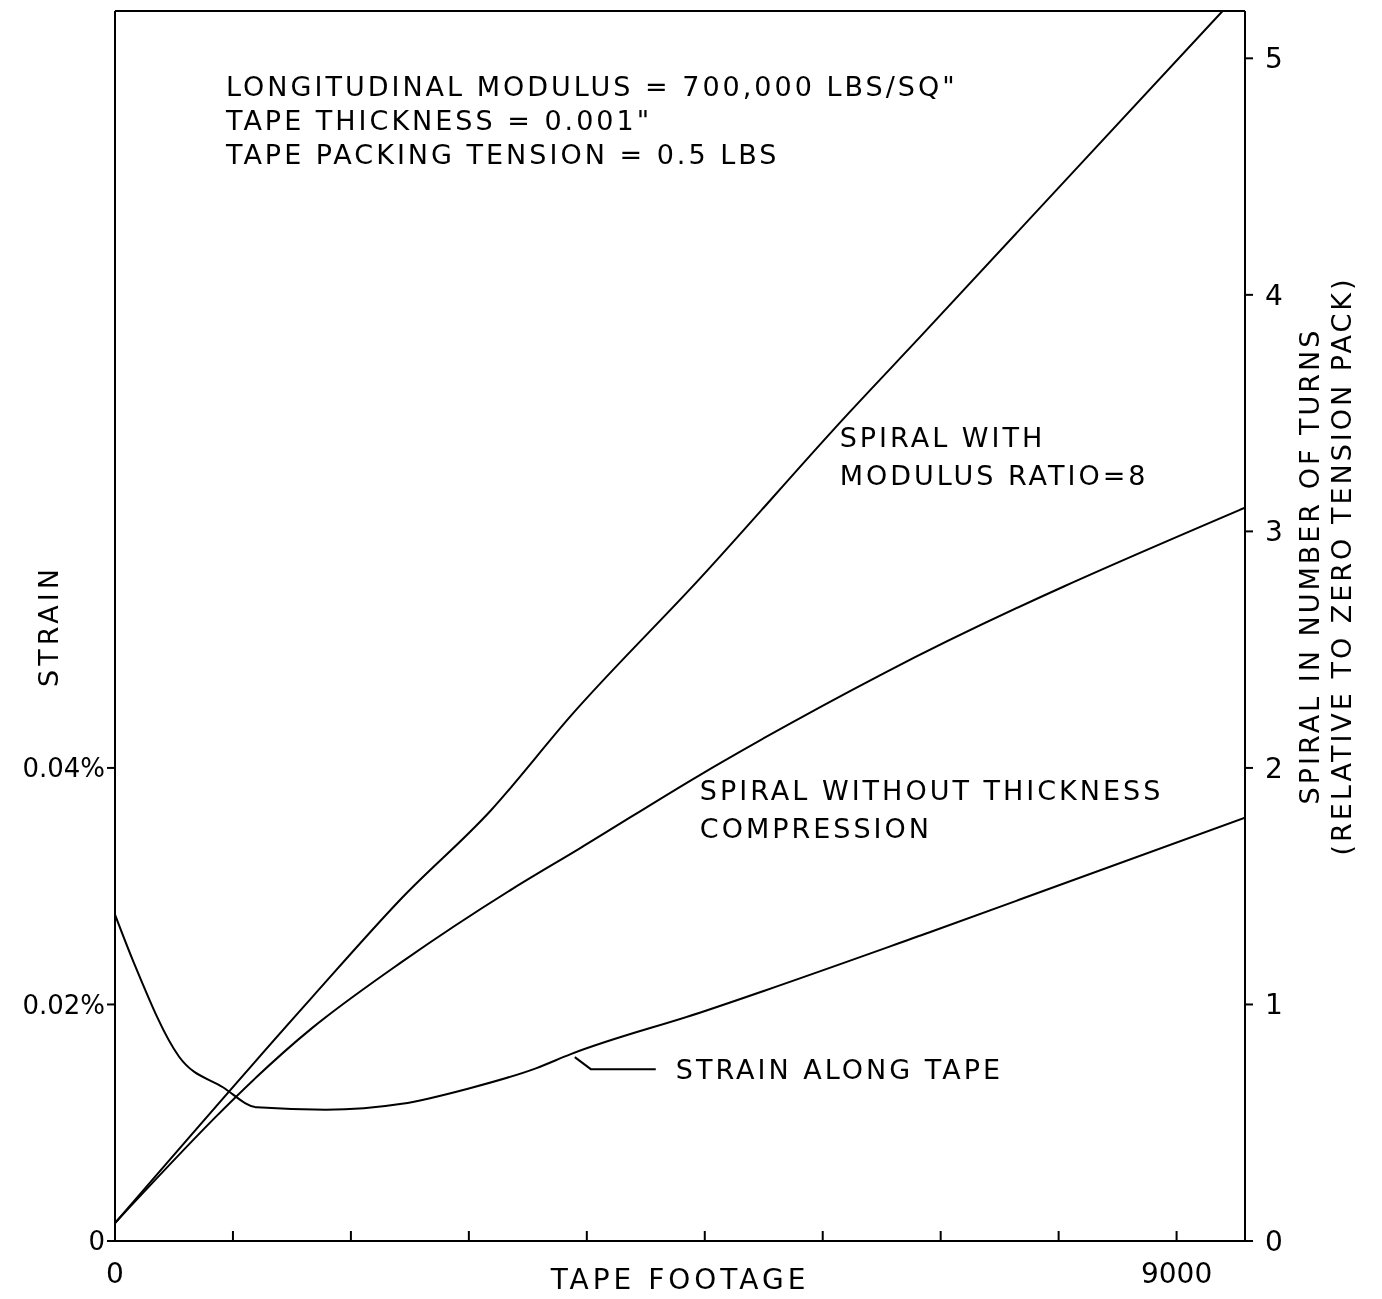 This screenshot has height=1299, width=1382. I want to click on y-axis-title: STRAIN, so click(48, 626).